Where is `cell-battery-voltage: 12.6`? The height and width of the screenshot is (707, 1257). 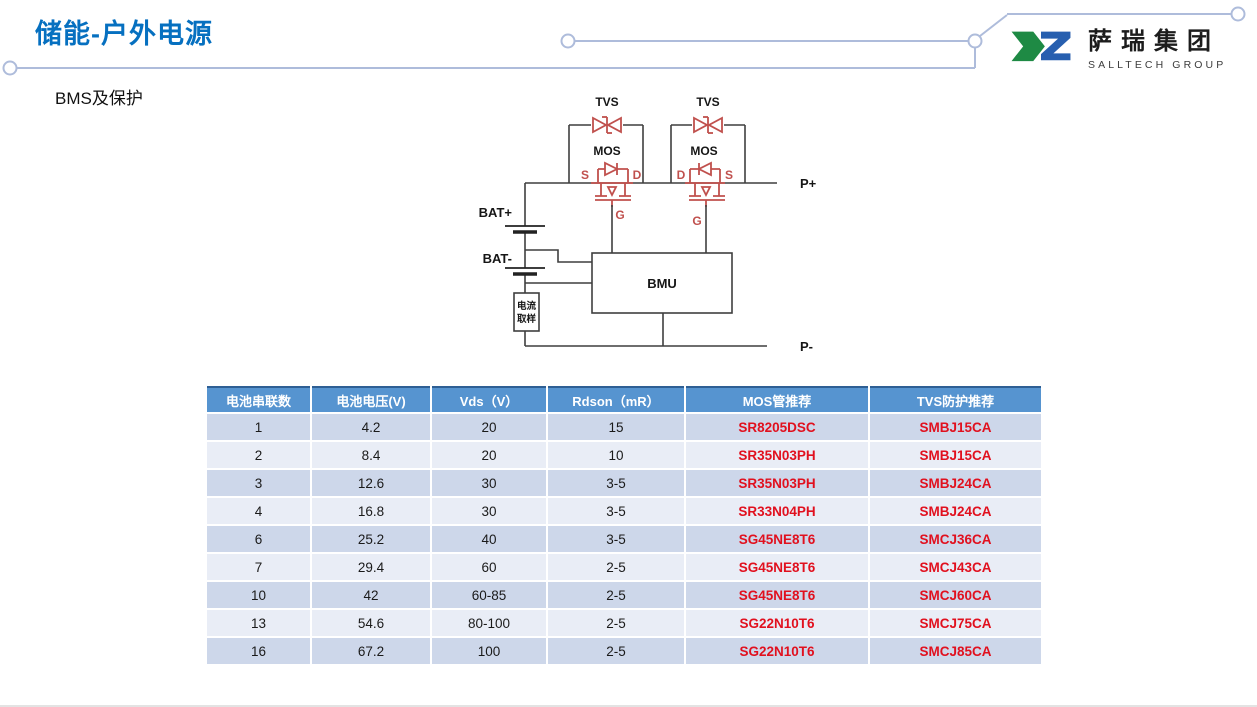 cell-battery-voltage: 12.6 is located at coordinates (371, 483).